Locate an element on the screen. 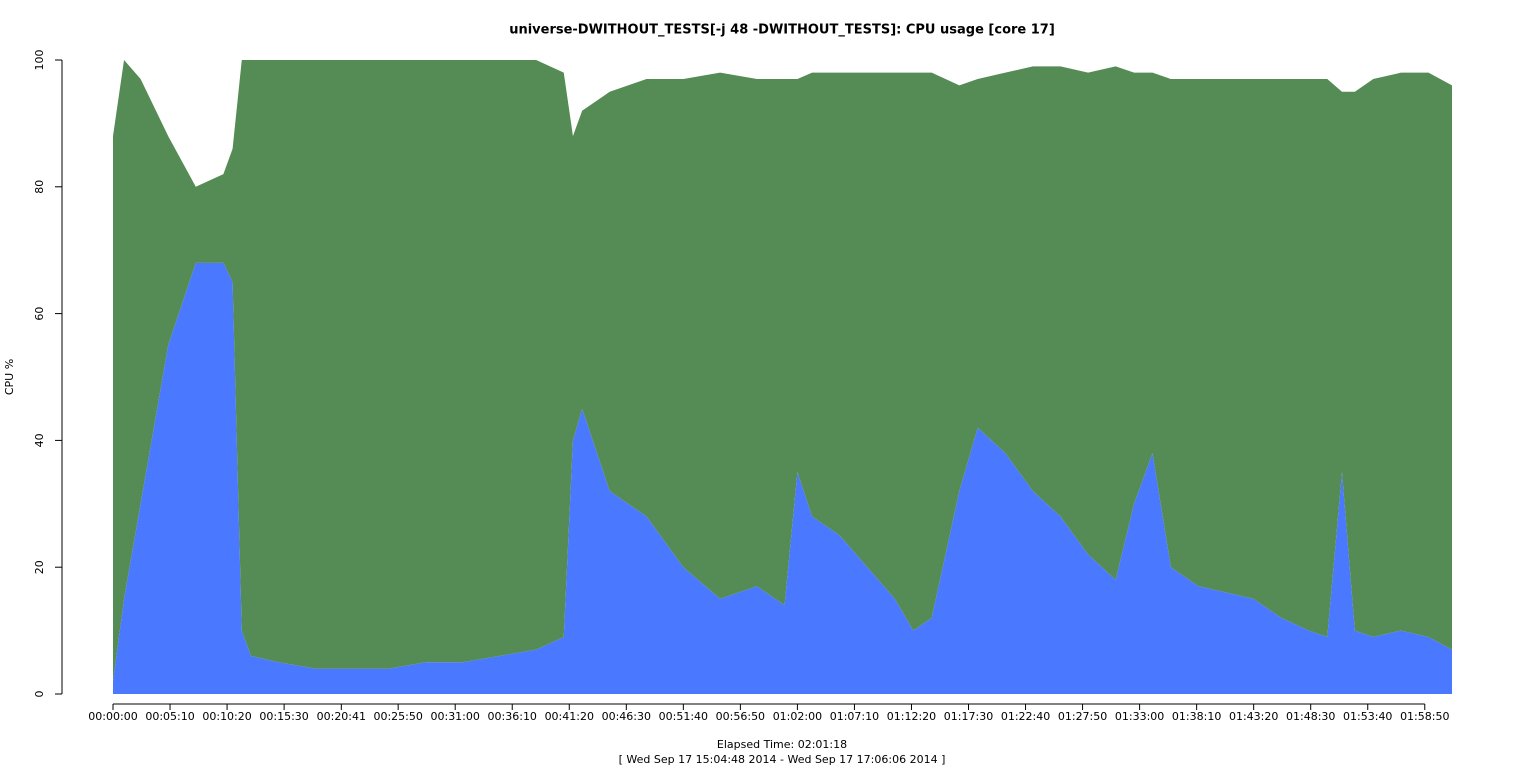  x-tick-label: 00:10:20 is located at coordinates (226, 716).